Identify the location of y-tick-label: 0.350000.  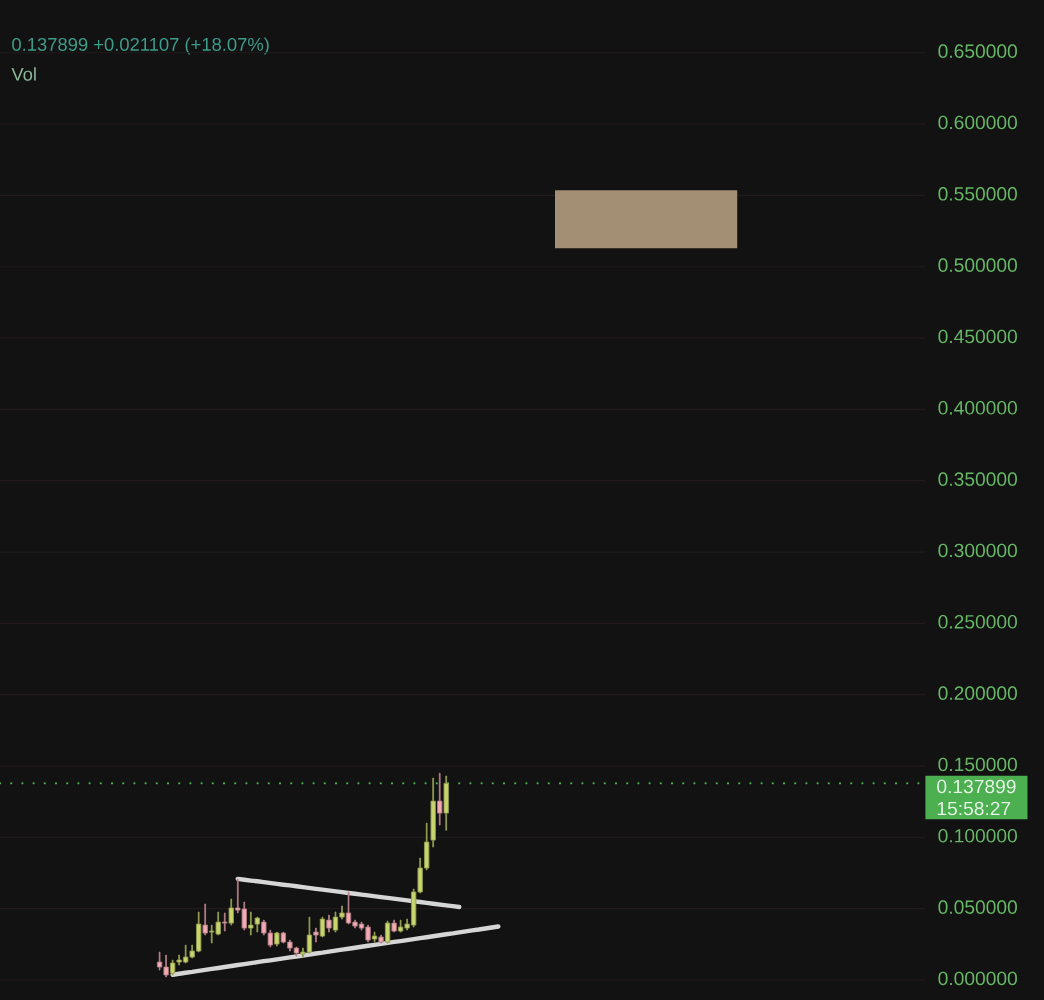
(977, 479).